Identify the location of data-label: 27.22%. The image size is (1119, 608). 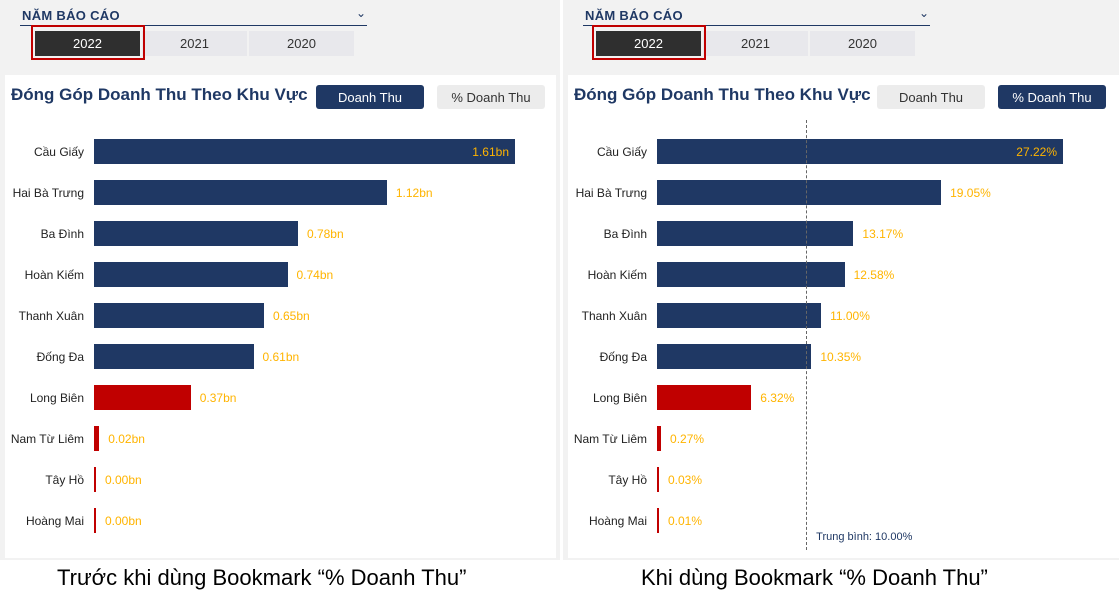
(1036, 152).